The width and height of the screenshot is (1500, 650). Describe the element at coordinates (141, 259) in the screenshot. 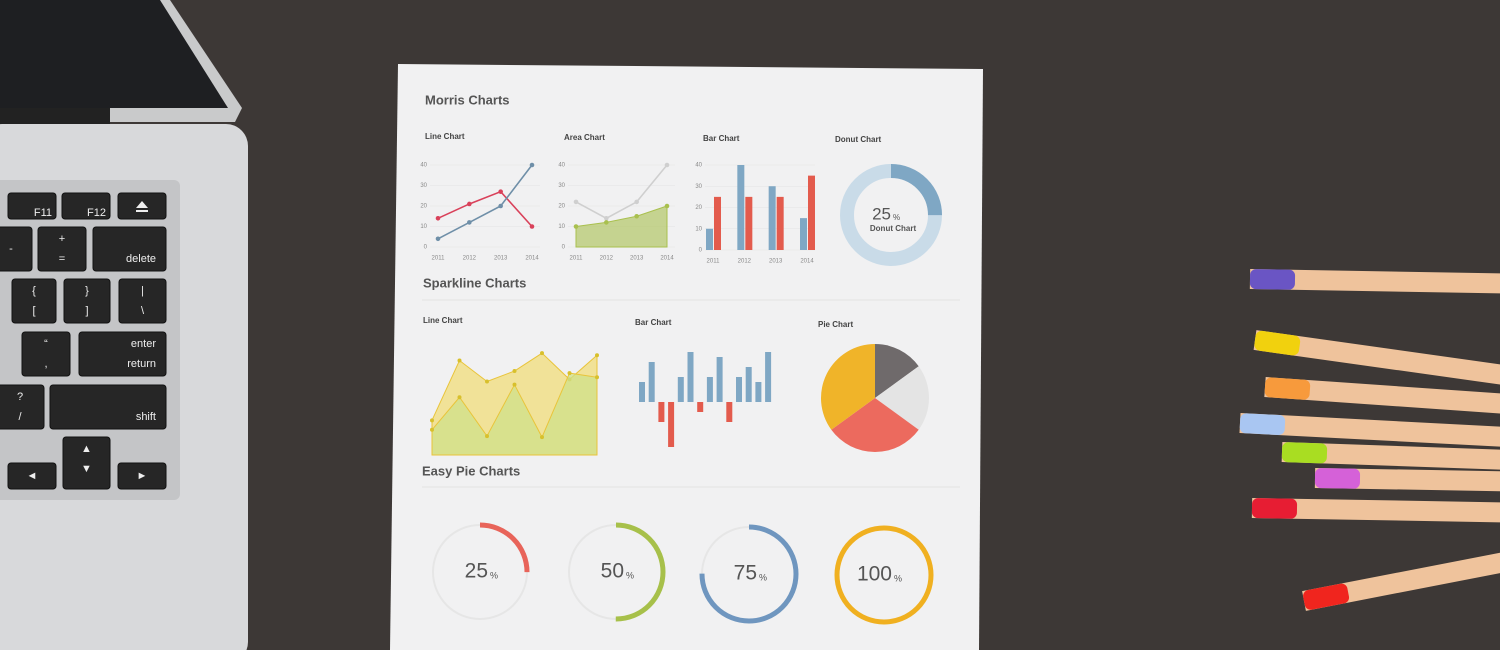

I see `key-label: delete` at that location.